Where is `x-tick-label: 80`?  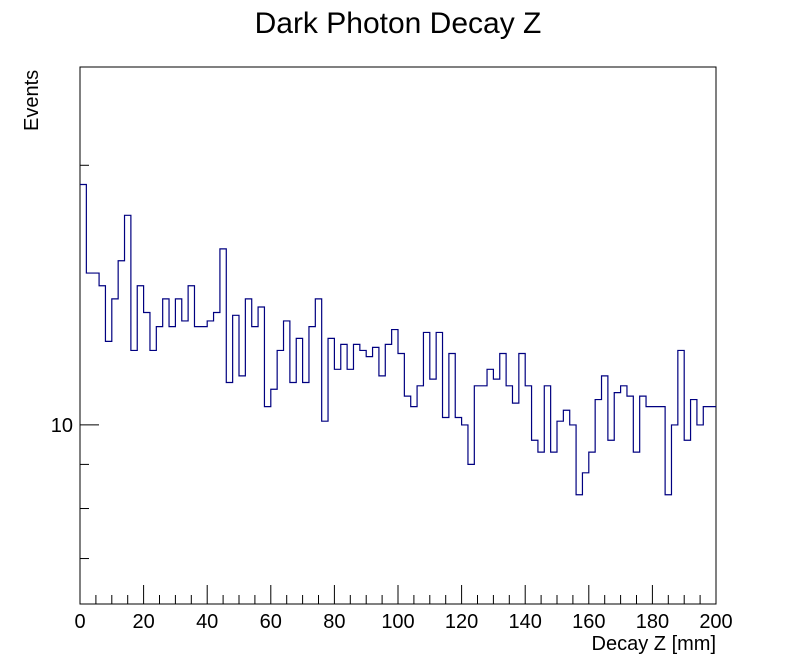 x-tick-label: 80 is located at coordinates (334, 622).